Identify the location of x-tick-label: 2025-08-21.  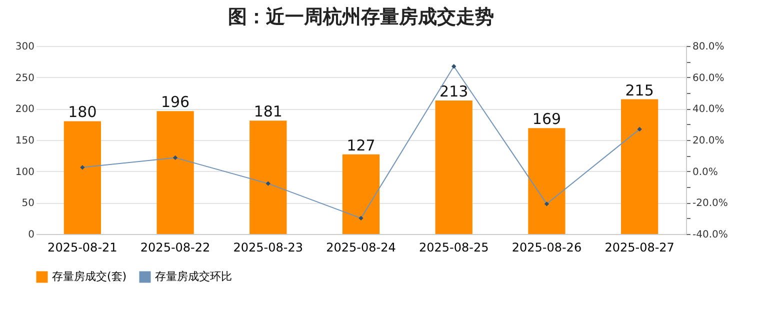
(83, 247).